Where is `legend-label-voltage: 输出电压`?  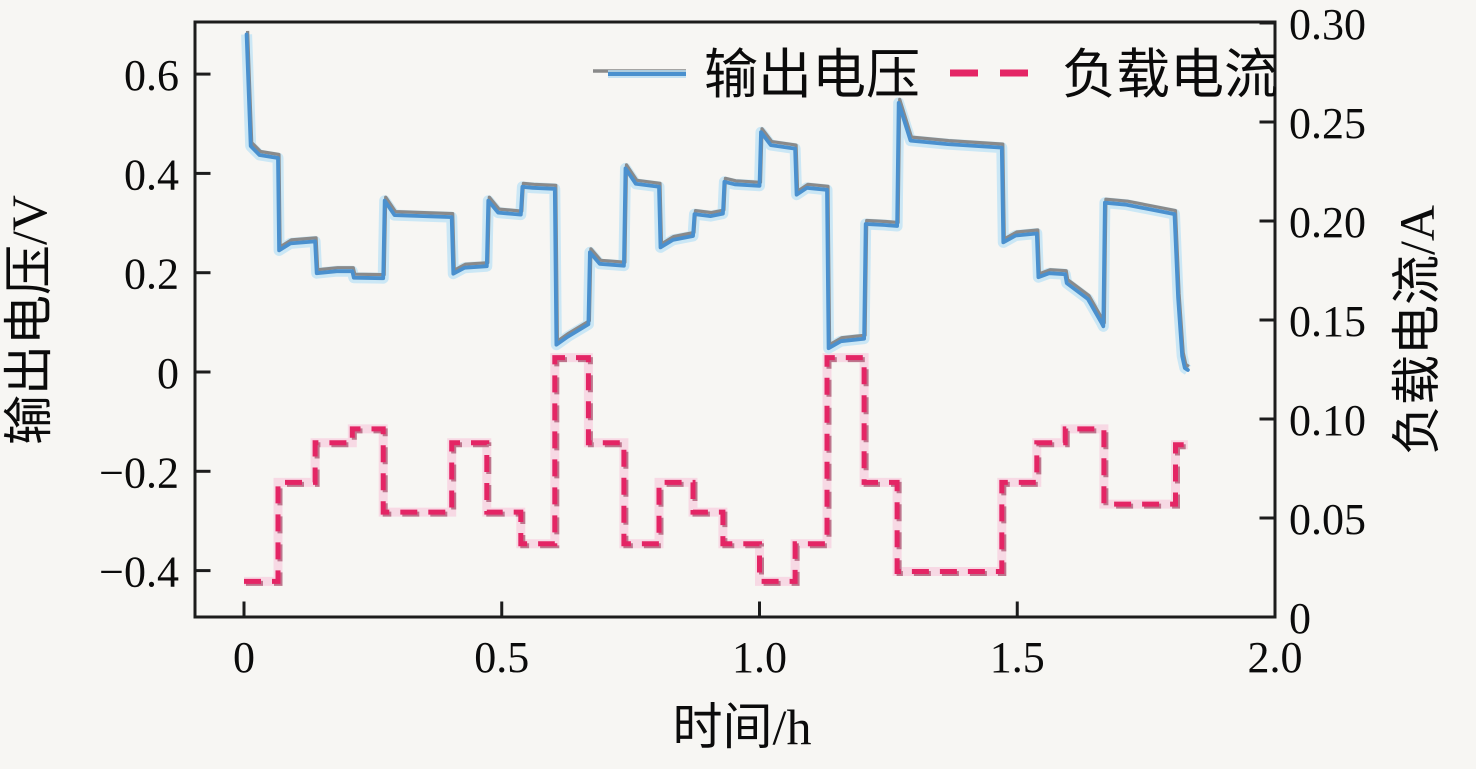 legend-label-voltage: 输出电压 is located at coordinates (812, 75).